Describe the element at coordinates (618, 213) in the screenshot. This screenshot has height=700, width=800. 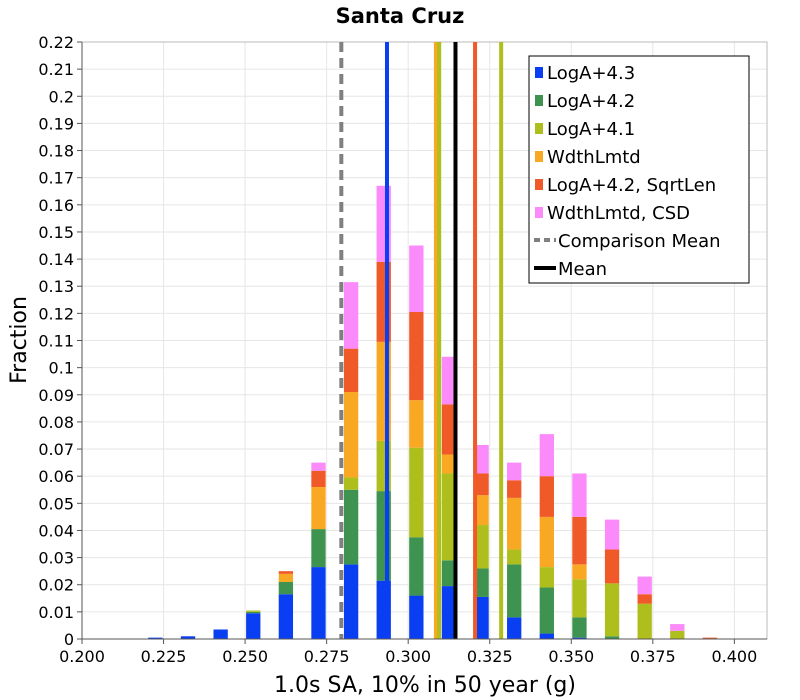
I see `legend-label-wdthlmtd-csd: WdthLmtd, CSD` at that location.